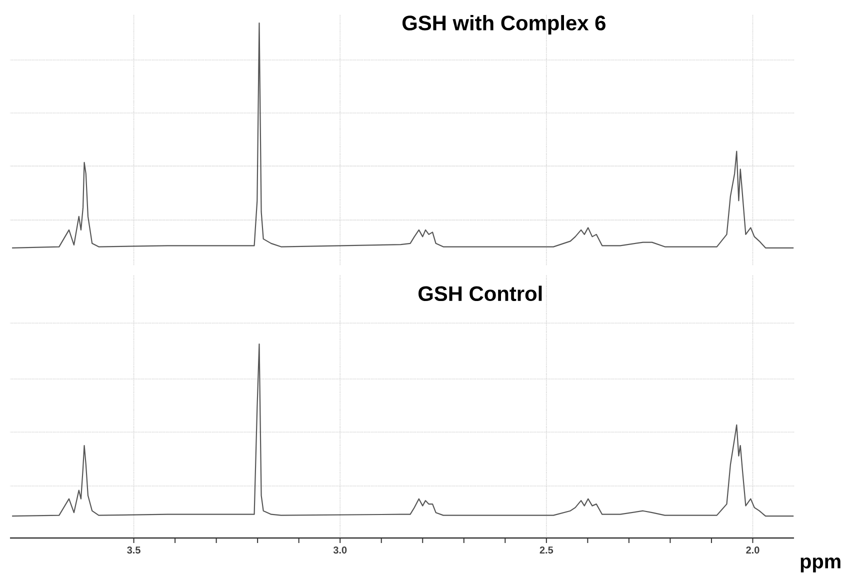  What do you see at coordinates (480, 294) in the screenshot?
I see `chart-title: GSH Control` at bounding box center [480, 294].